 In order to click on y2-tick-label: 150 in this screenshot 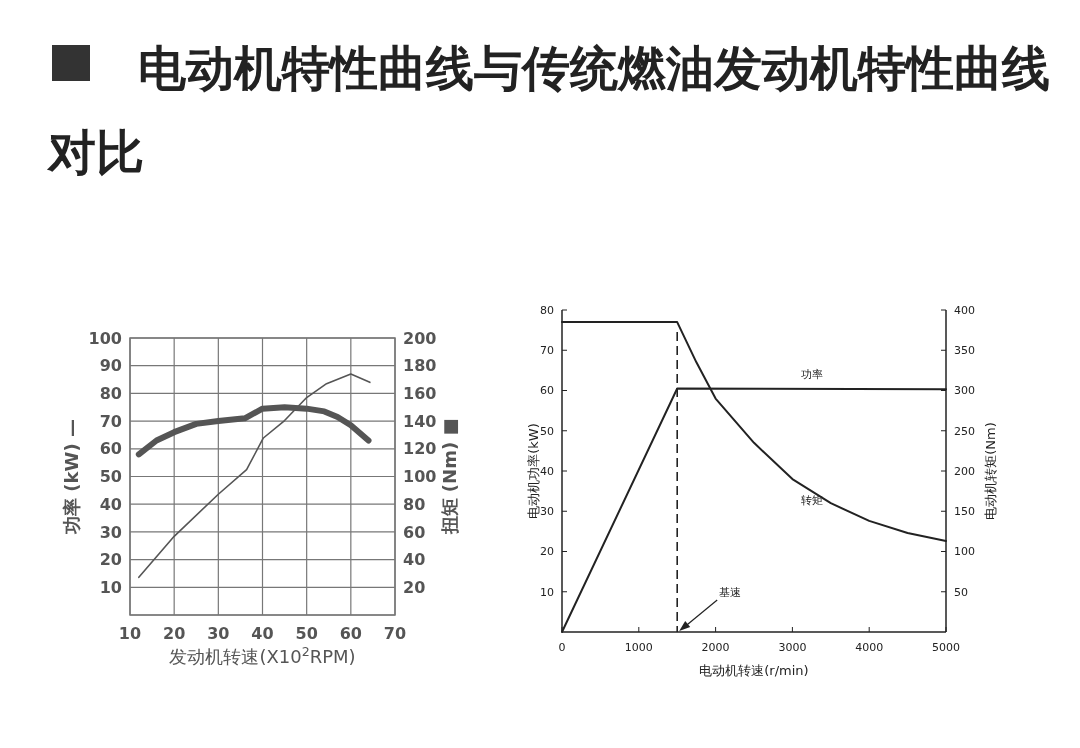, I will do `click(964, 512)`.